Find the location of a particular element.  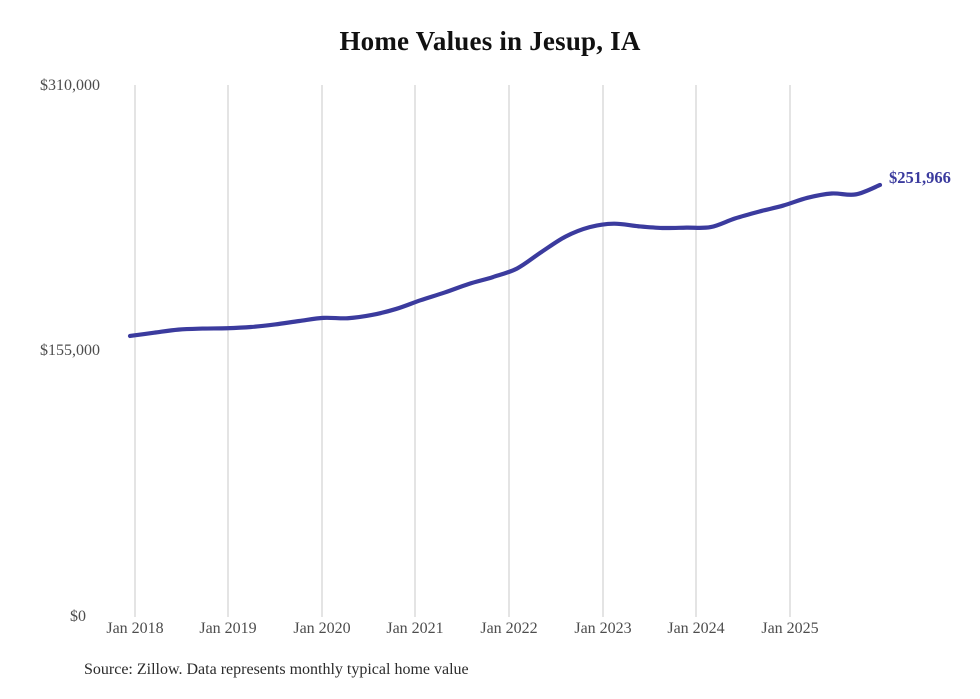

y-axis-tick-bottom: $0 is located at coordinates (78, 616).